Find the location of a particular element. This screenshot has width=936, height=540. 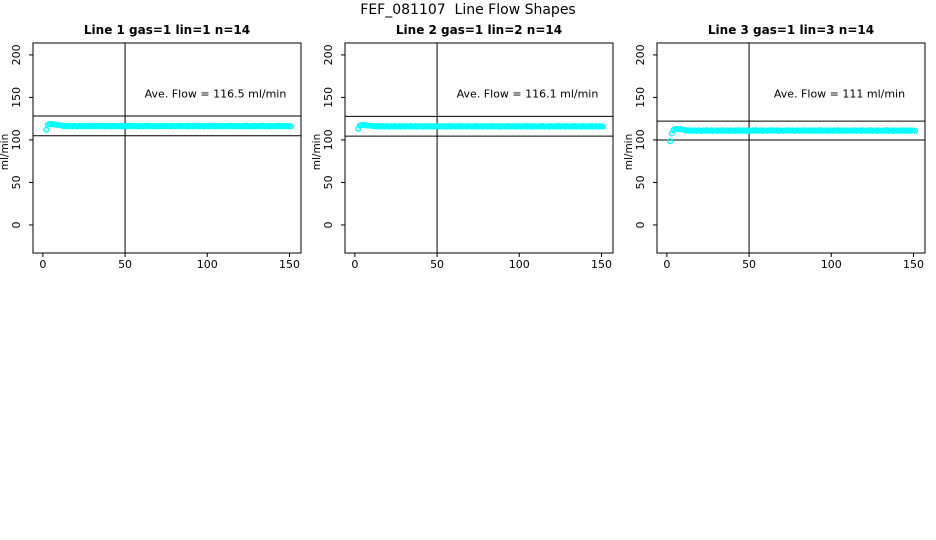

panel-title: Line 1 gas=1 lin=1 n=14 is located at coordinates (167, 30).